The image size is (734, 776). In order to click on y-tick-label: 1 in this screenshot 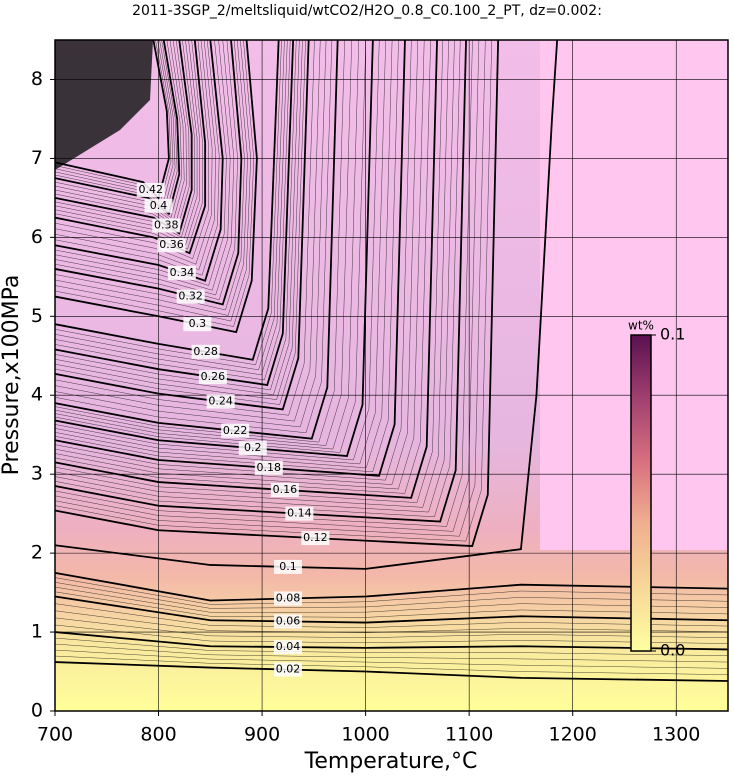, I will do `click(37, 632)`.